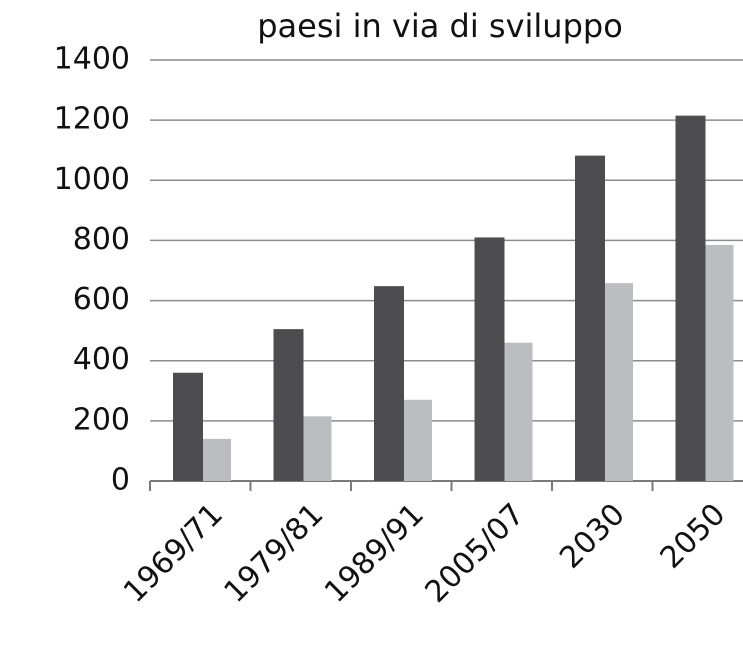  What do you see at coordinates (173, 553) in the screenshot?
I see `x-tick-label: 1969/71` at bounding box center [173, 553].